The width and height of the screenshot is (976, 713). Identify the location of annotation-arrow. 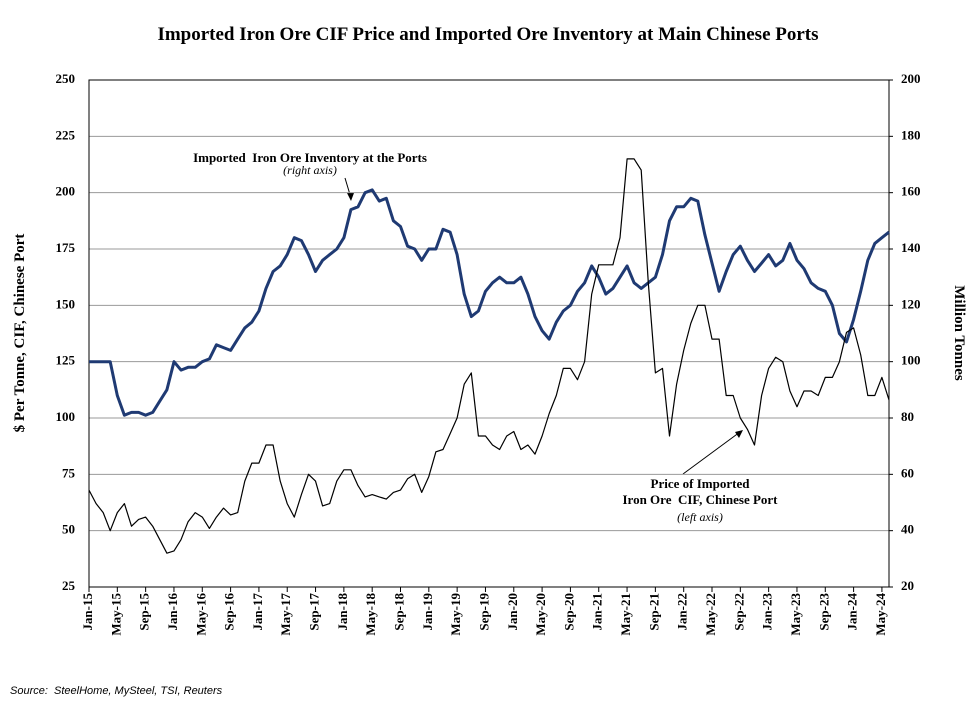
(711, 453).